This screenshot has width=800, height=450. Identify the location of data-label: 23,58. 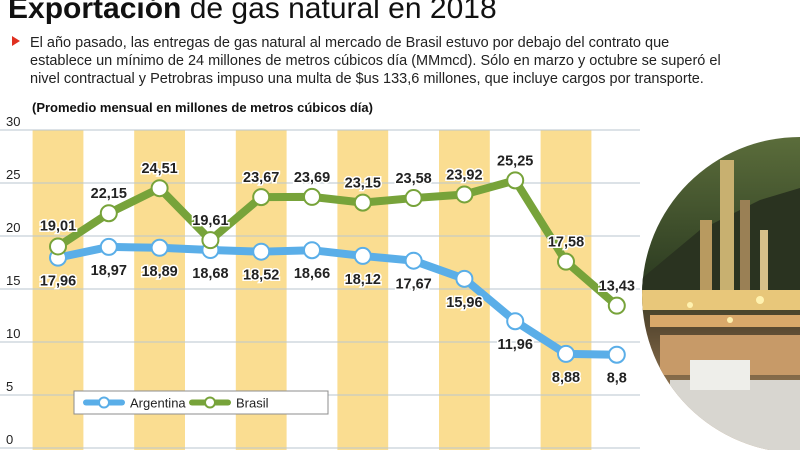
(413, 179).